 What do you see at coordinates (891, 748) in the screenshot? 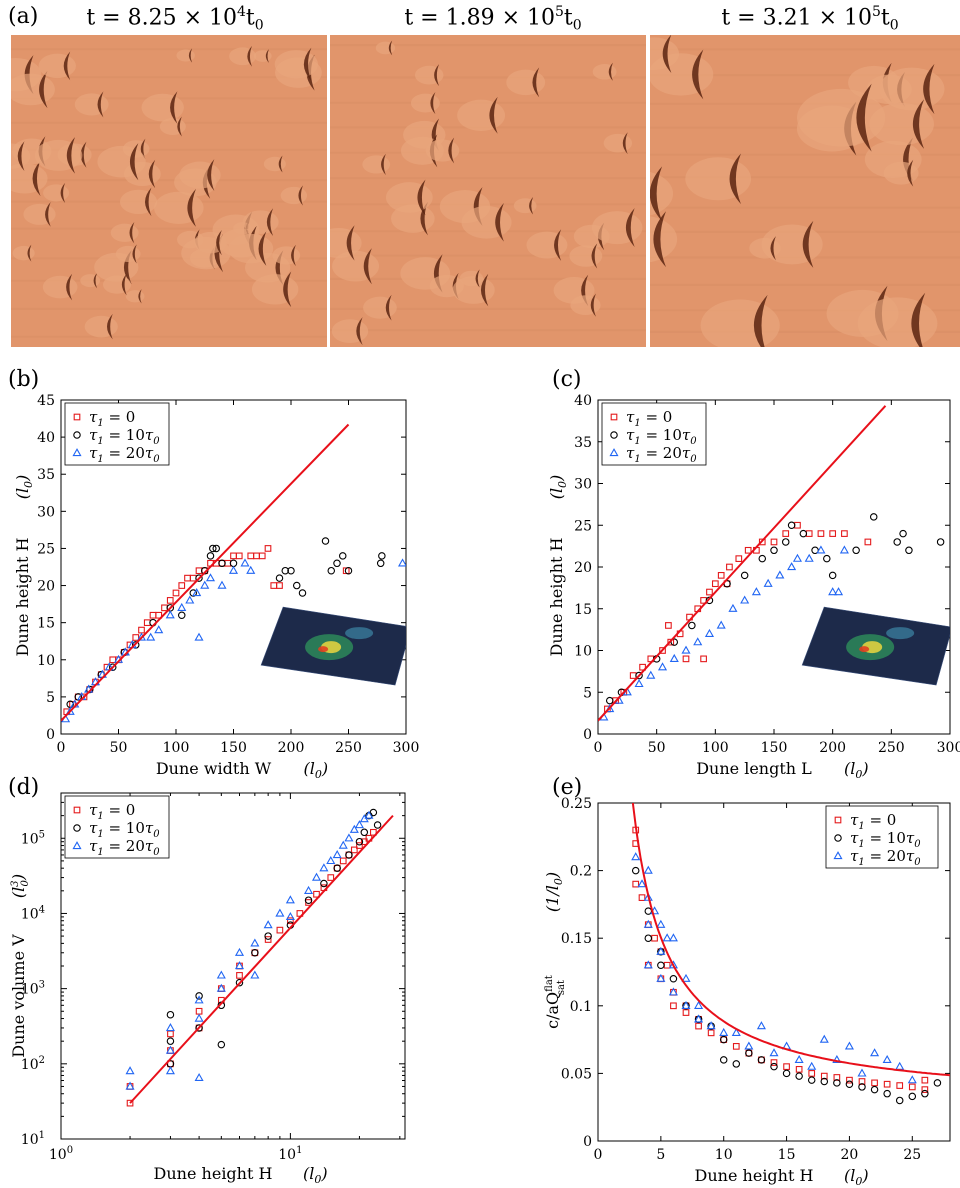
I see `x-tick-label: 250` at bounding box center [891, 748].